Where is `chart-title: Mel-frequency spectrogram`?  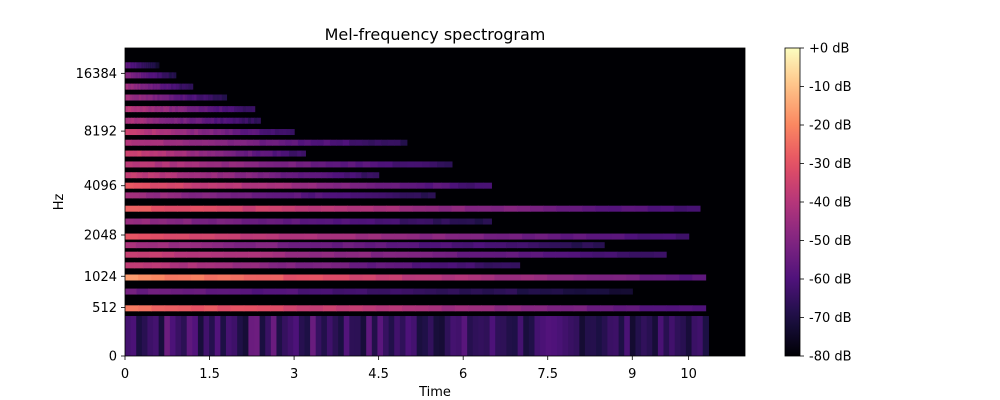
chart-title: Mel-frequency spectrogram is located at coordinates (435, 34).